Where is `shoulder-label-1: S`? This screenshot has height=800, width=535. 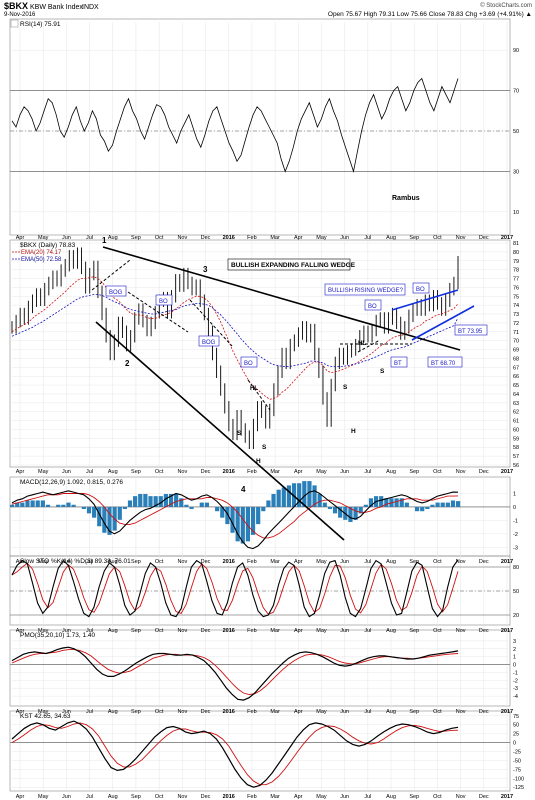 shoulder-label-1: S is located at coordinates (239, 433).